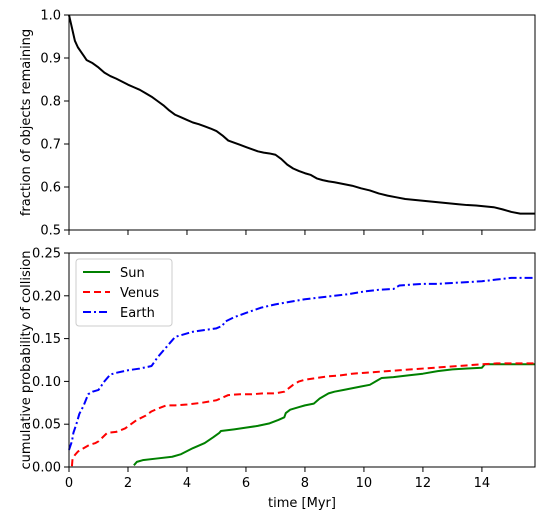 The width and height of the screenshot is (550, 521). Describe the element at coordinates (69, 483) in the screenshot. I see `x-tick-label: 0` at that location.